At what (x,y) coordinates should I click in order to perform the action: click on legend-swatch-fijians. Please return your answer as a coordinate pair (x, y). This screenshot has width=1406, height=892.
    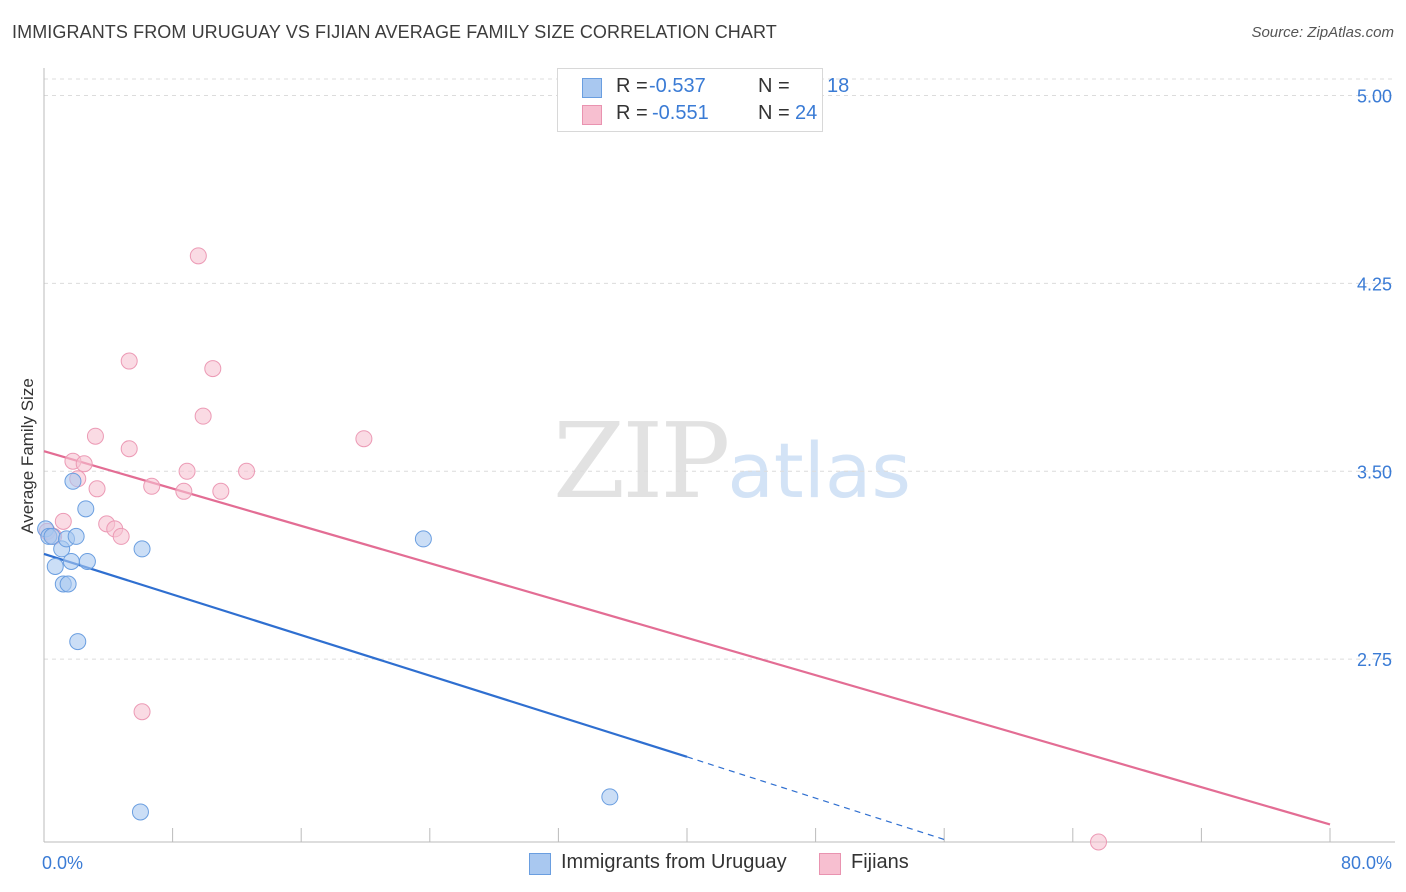
    Looking at the image, I should click on (592, 115).